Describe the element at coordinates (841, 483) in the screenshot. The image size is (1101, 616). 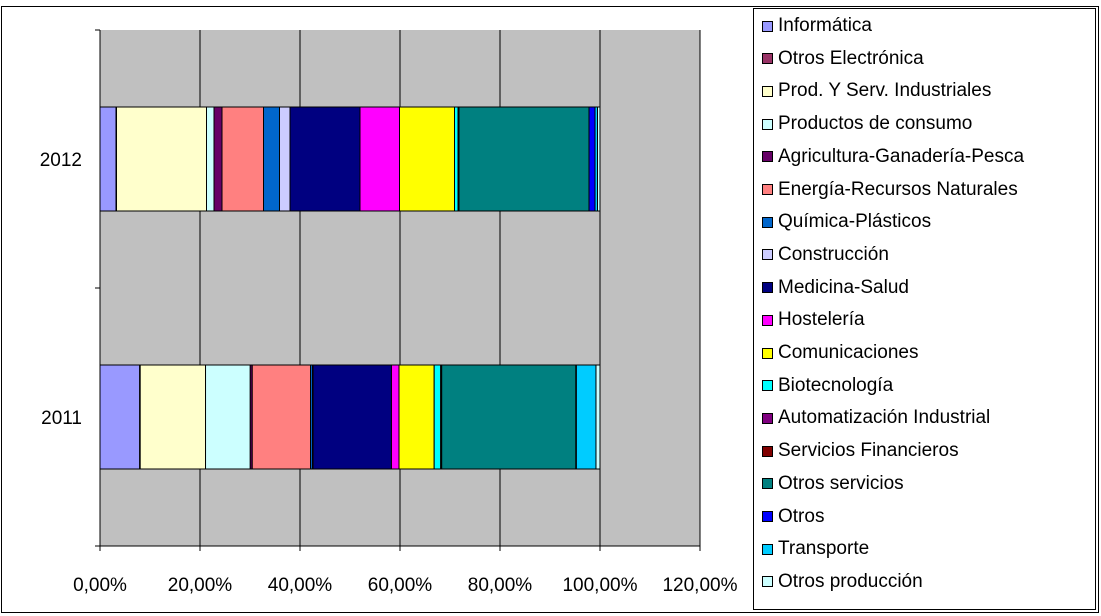
I see `legend-label: Otros servicios` at that location.